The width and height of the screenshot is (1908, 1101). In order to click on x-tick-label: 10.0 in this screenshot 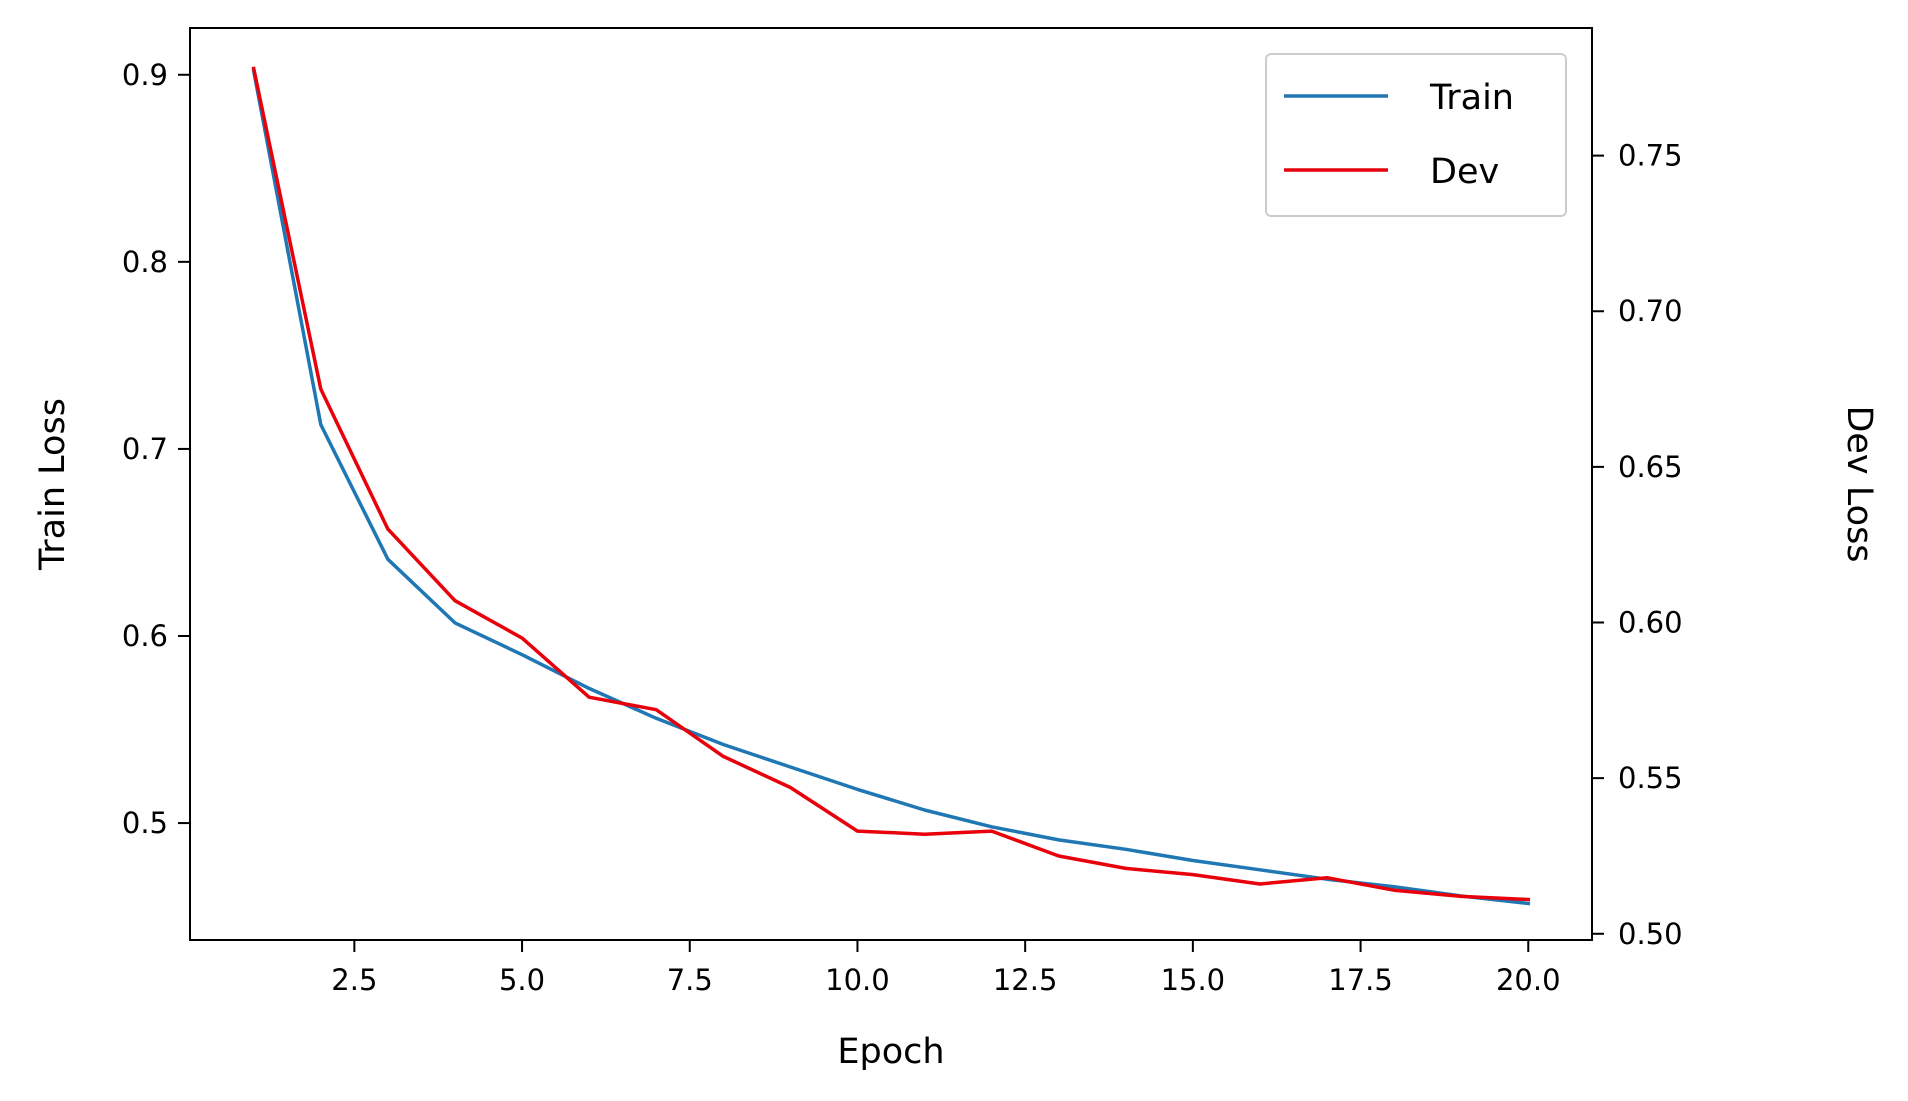, I will do `click(857, 980)`.